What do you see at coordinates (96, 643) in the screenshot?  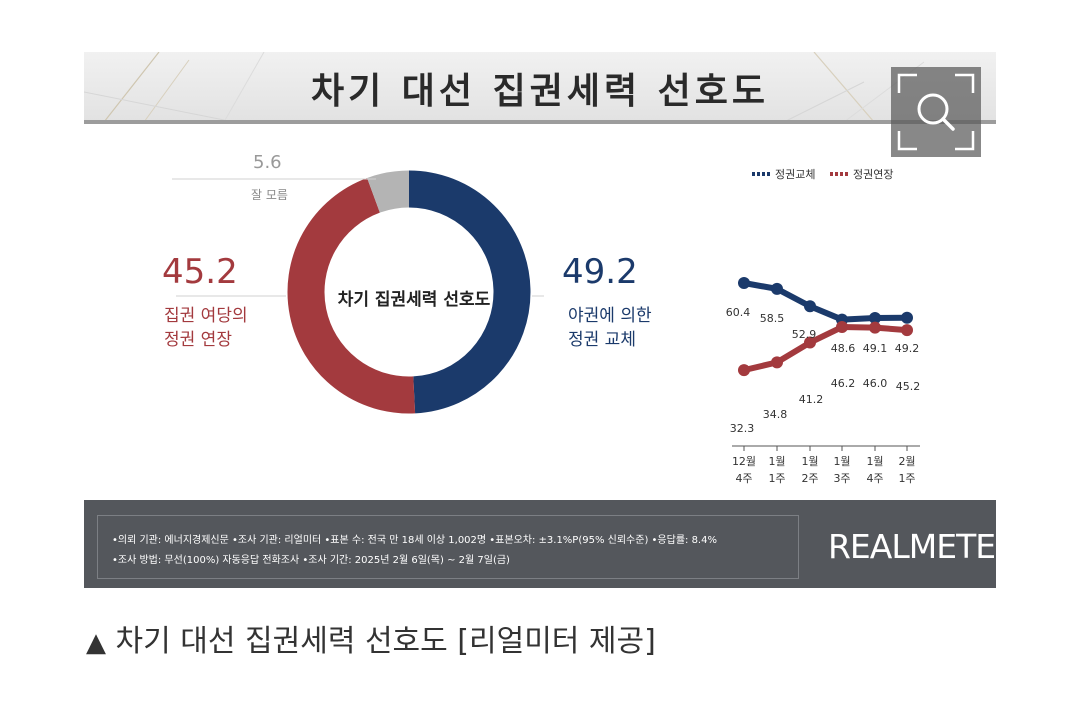 I see `triangle-icon: ▲` at bounding box center [96, 643].